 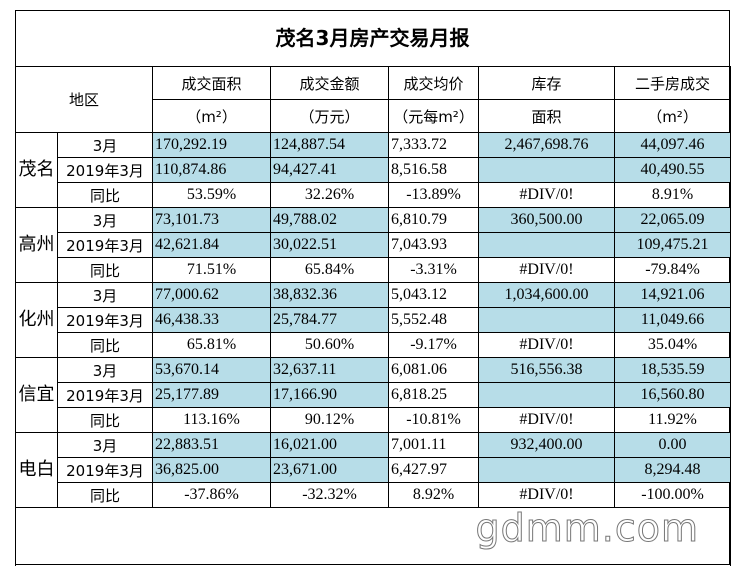 What do you see at coordinates (330, 370) in the screenshot?
I see `data-cell: 32,637.11` at bounding box center [330, 370].